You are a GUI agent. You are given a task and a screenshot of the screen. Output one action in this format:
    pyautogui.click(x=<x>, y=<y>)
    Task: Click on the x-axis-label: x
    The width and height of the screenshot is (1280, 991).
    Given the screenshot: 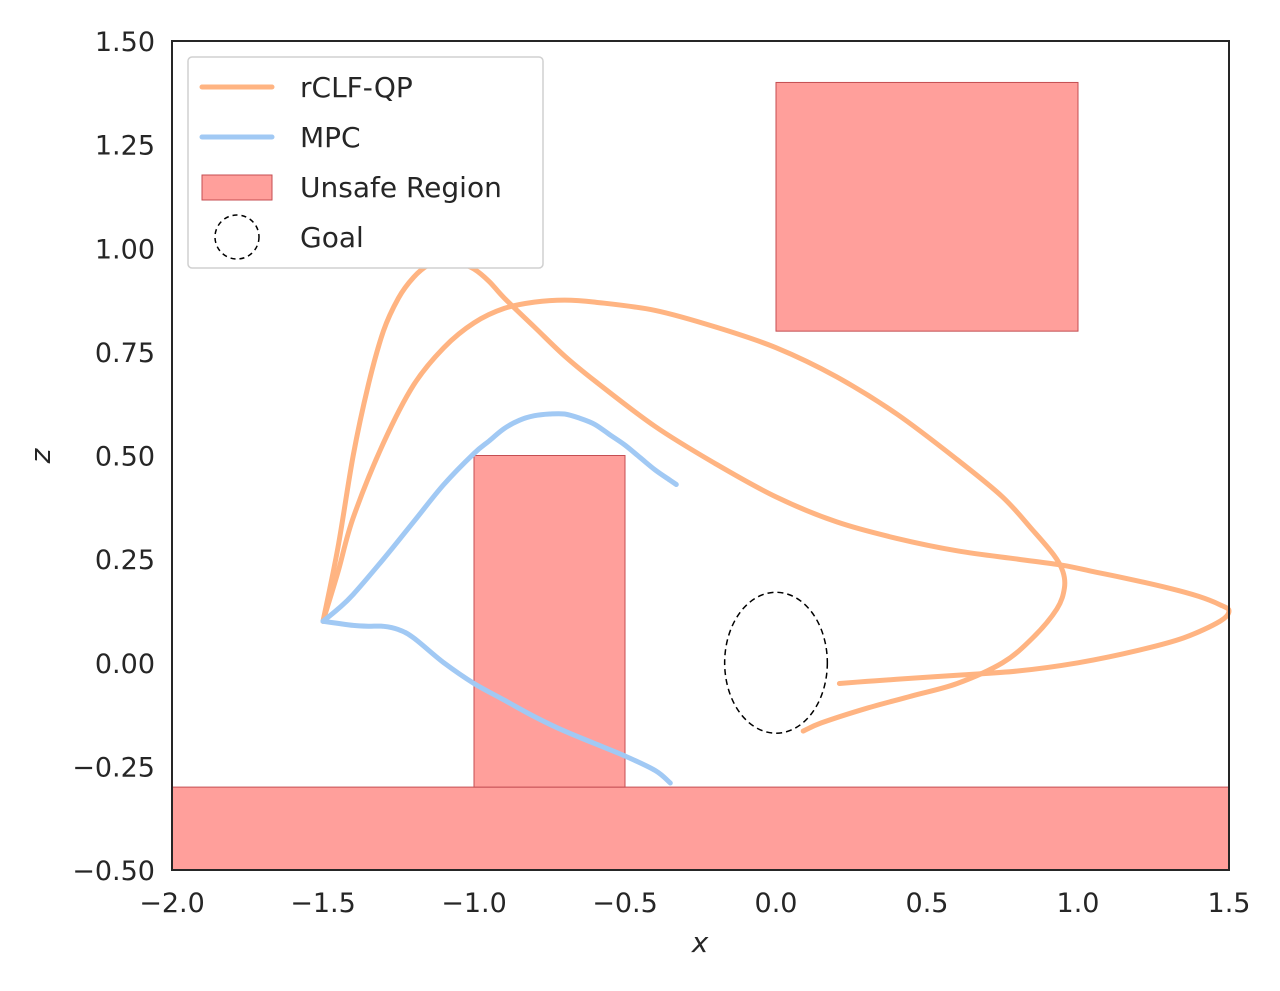 What is the action you would take?
    pyautogui.click(x=700, y=942)
    